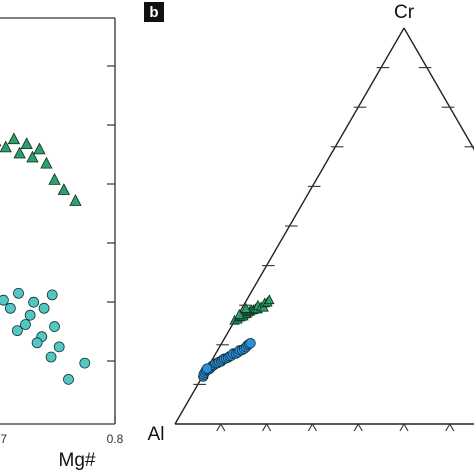  I want to click on ternary-right-edge, so click(438, 89).